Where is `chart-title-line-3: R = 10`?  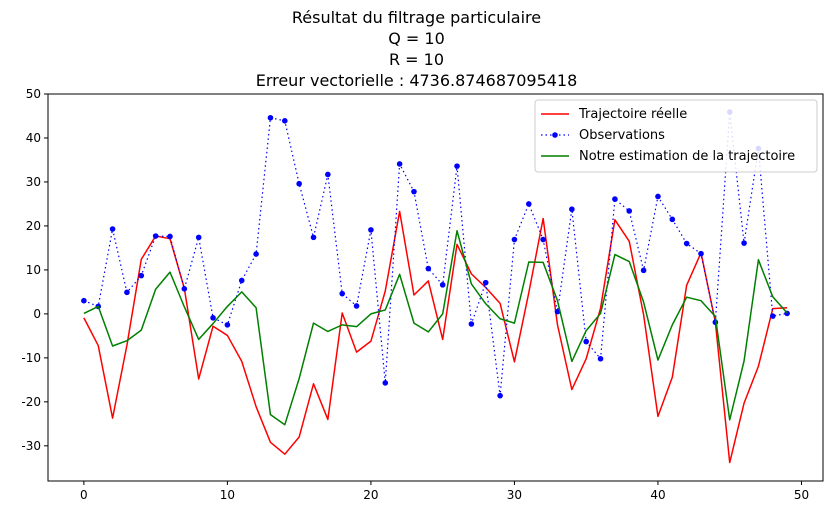 chart-title-line-3: R = 10 is located at coordinates (416, 59).